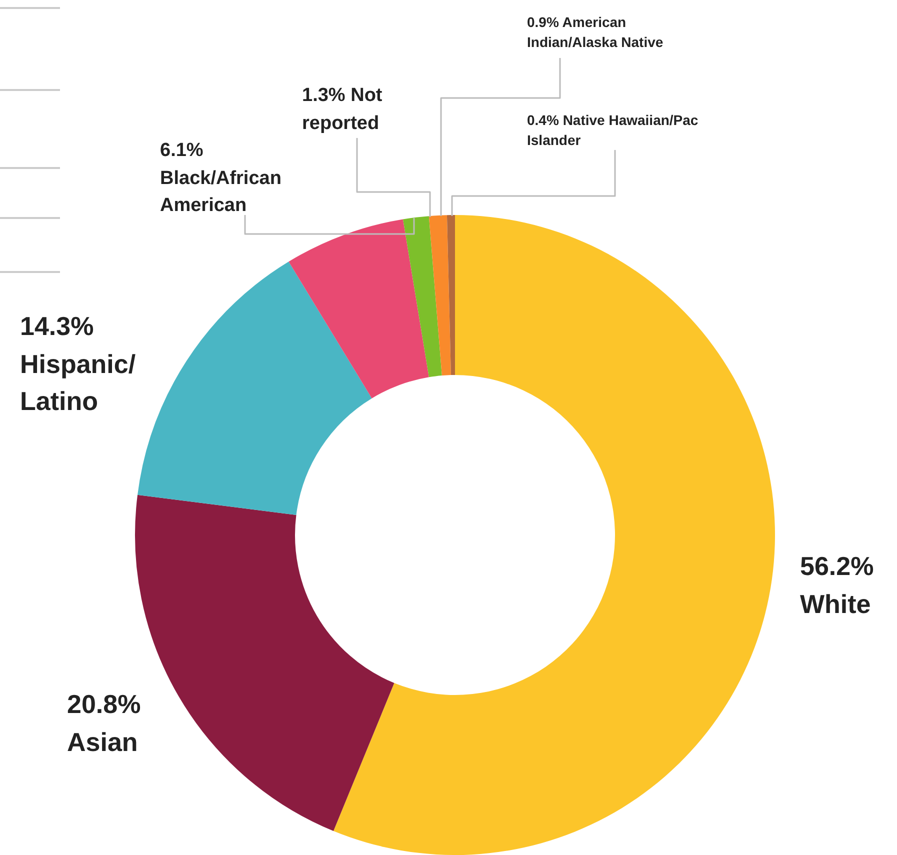  Describe the element at coordinates (835, 603) in the screenshot. I see `slice-label: White` at that location.